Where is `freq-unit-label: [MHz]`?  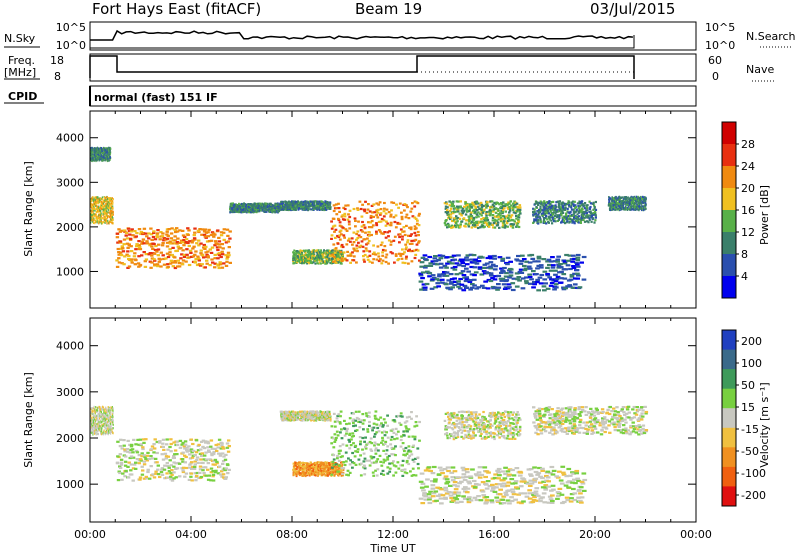 freq-unit-label: [MHz] is located at coordinates (20, 72).